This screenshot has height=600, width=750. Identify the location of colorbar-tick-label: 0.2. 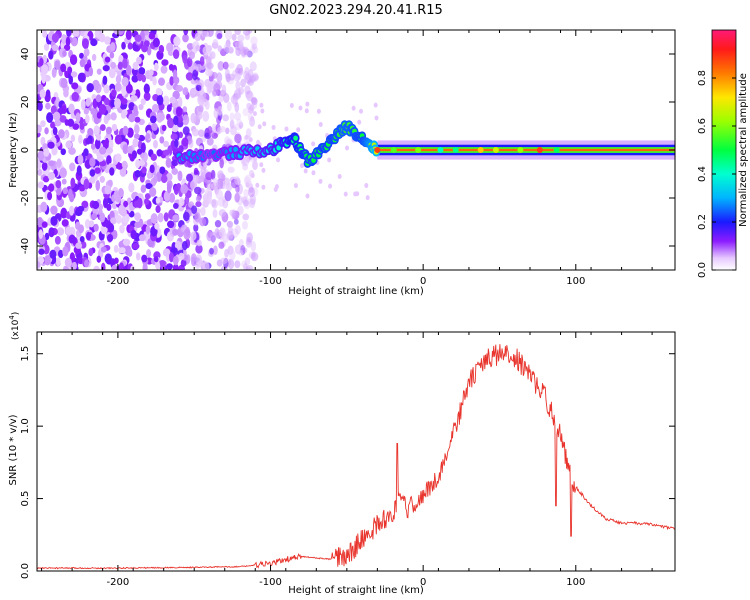
(702, 222).